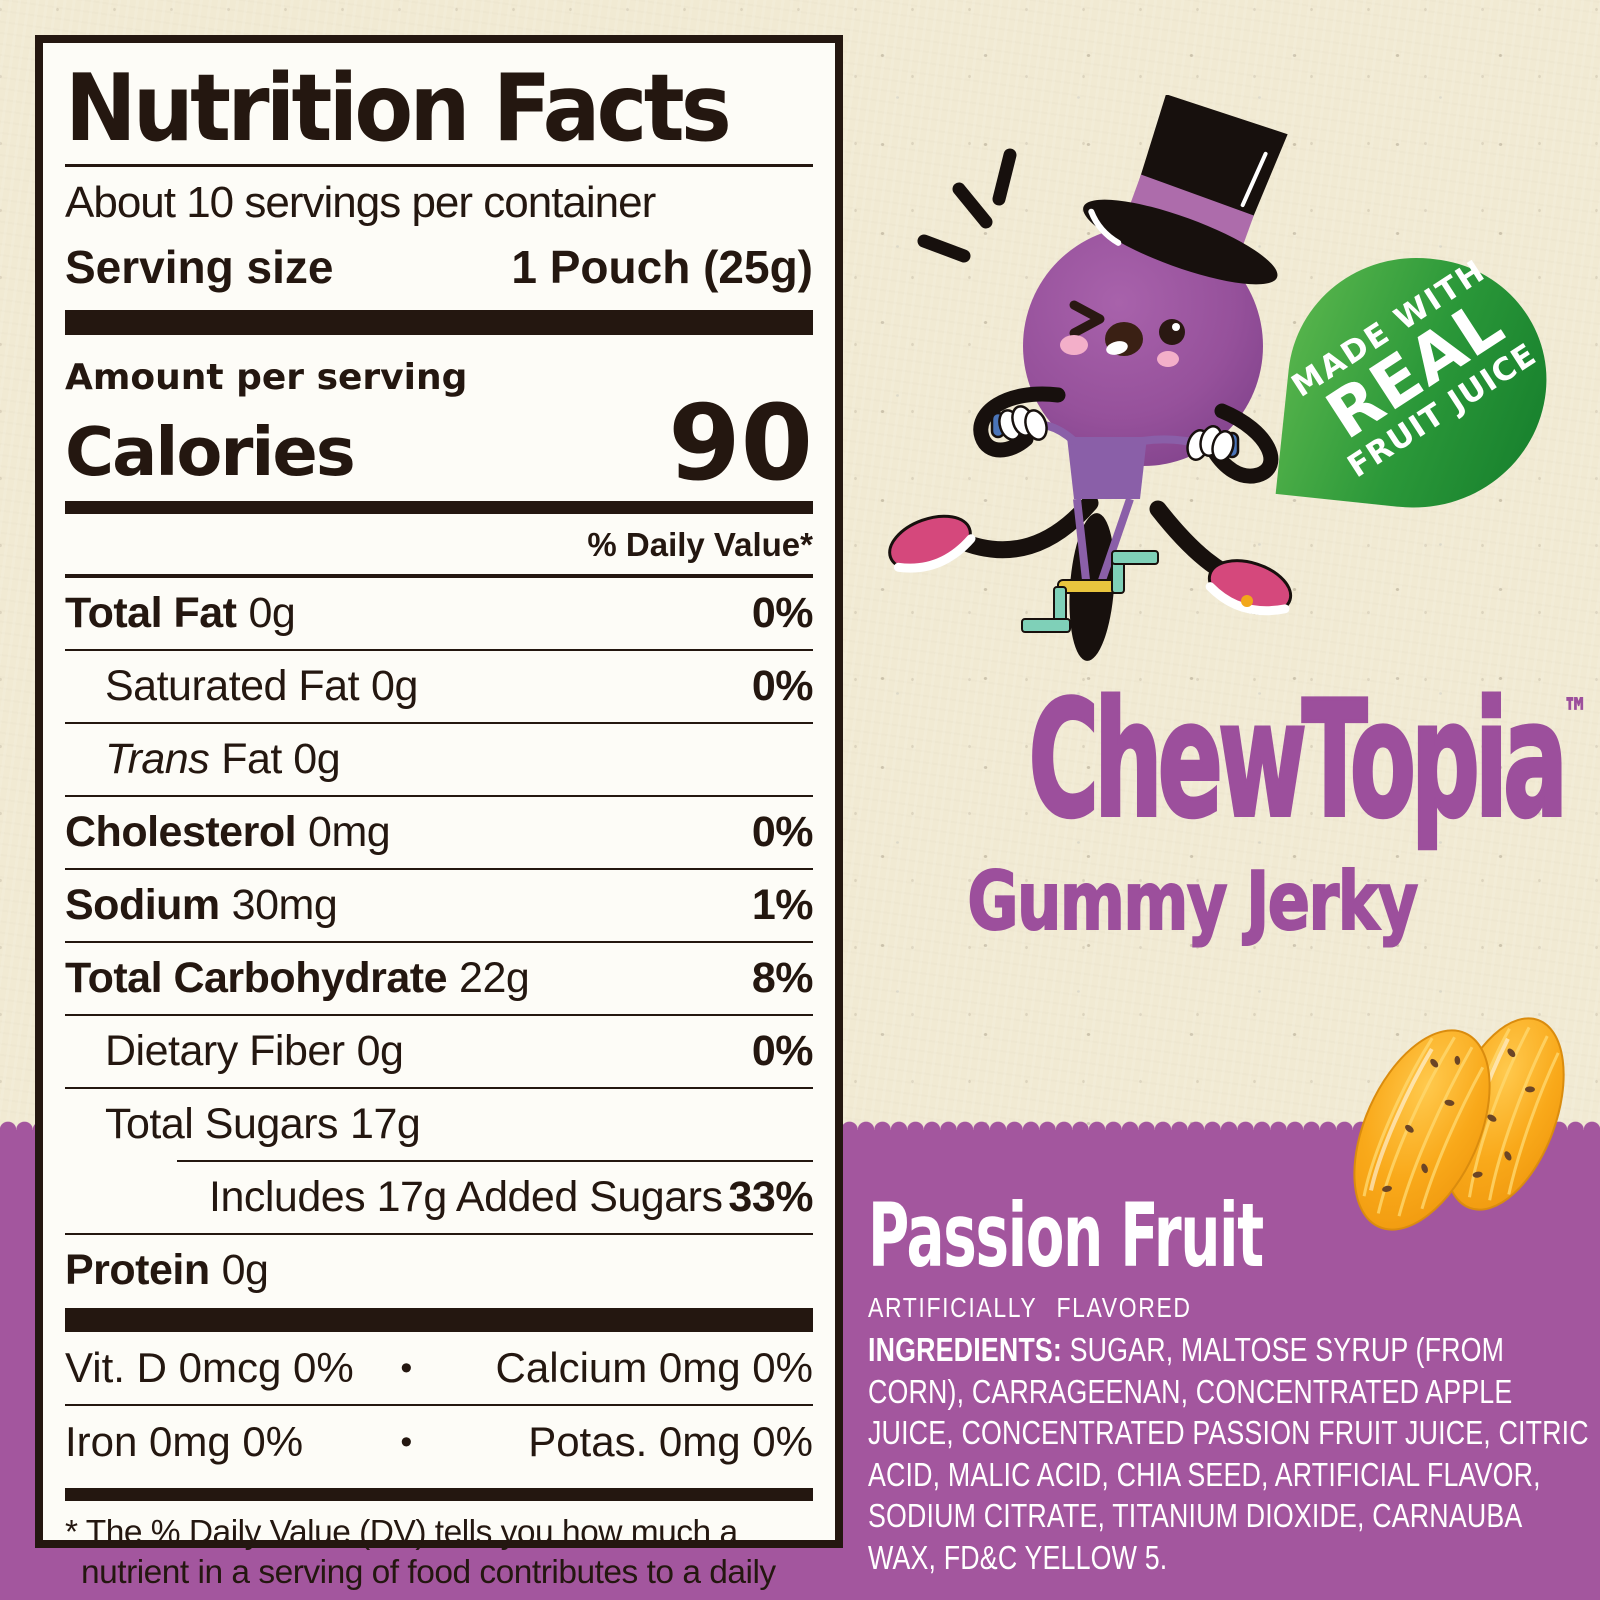 This screenshot has width=1600, height=1600. I want to click on ingredients-label: INGREDIENTS:, so click(965, 1350).